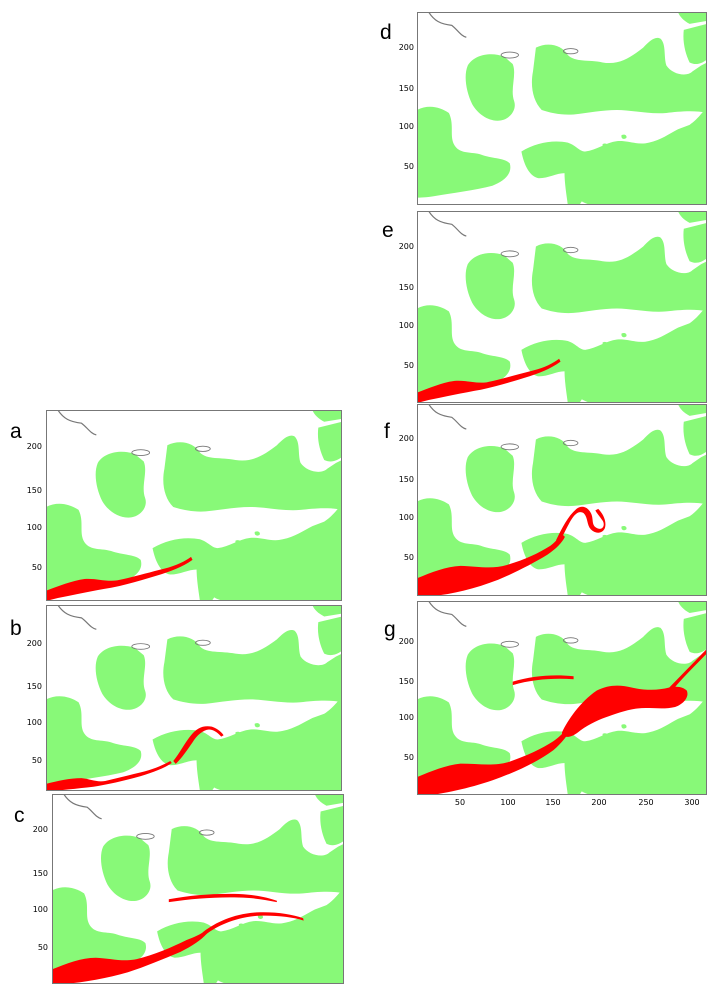 This screenshot has width=708, height=987. What do you see at coordinates (688, 669) in the screenshot?
I see `spill-feathers` at bounding box center [688, 669].